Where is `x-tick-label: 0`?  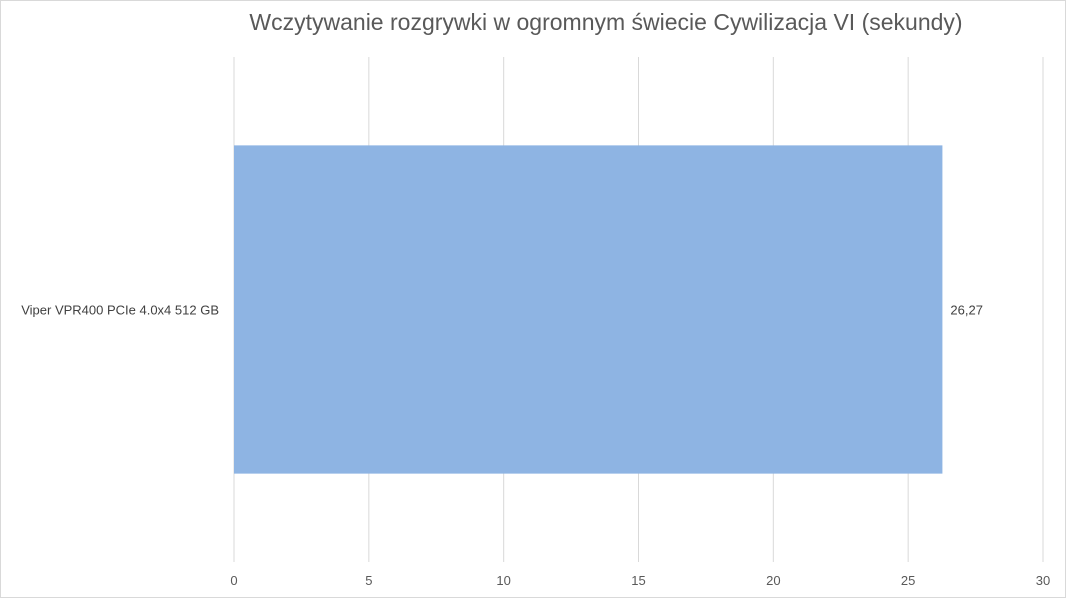
x-tick-label: 0 is located at coordinates (233, 580).